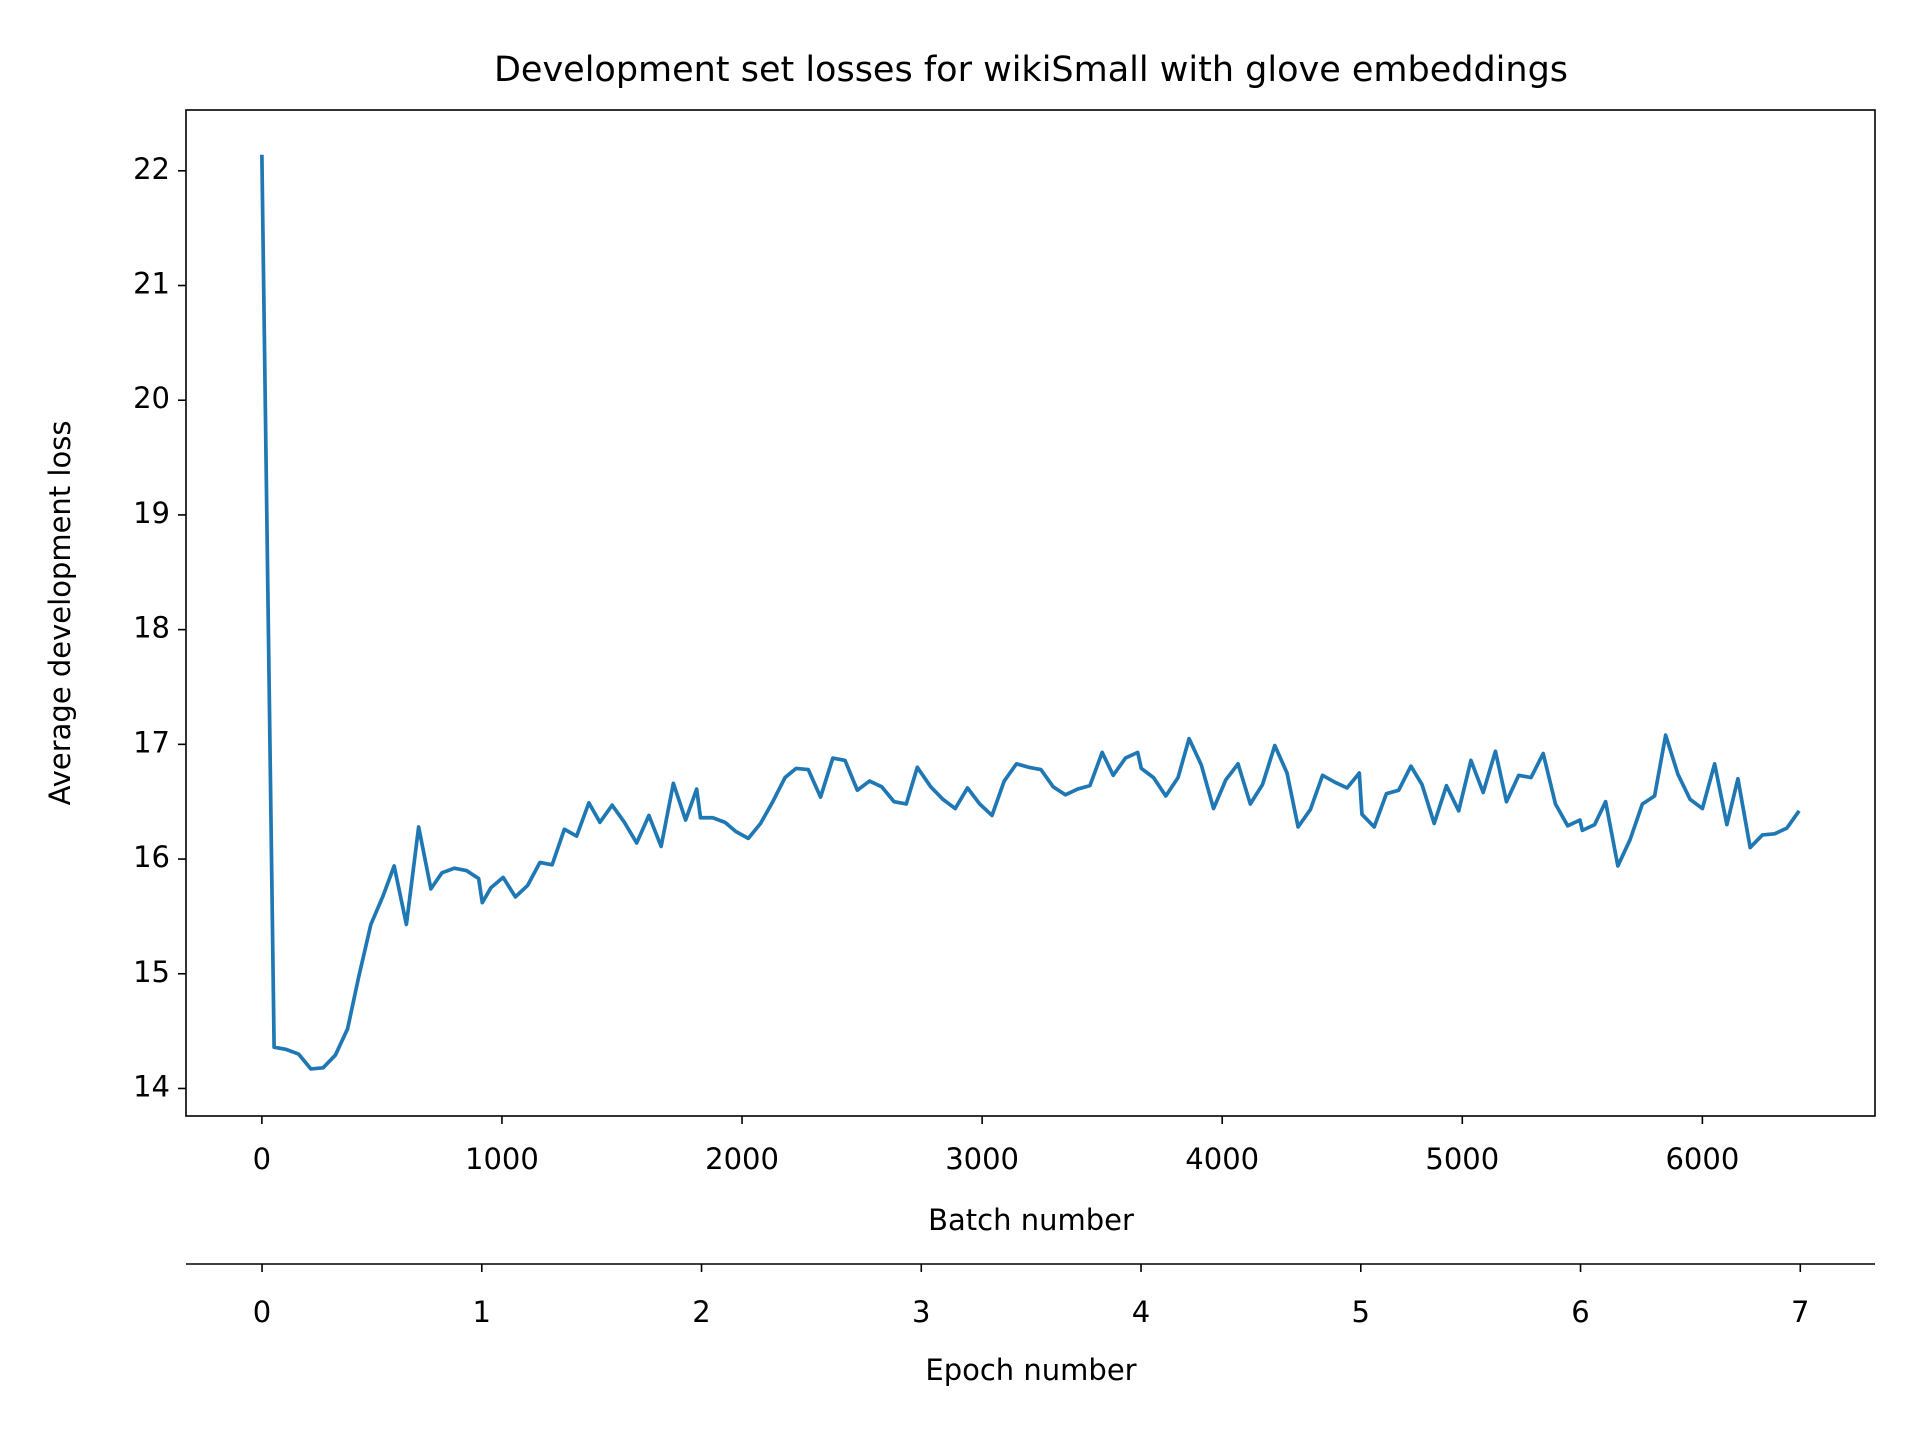  I want to click on x-tick-label: 3000, so click(982, 1159).